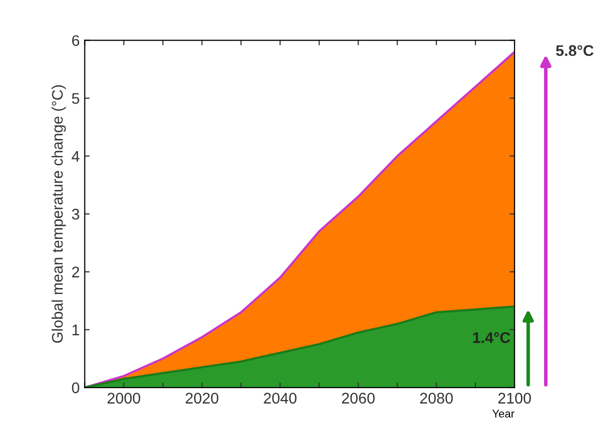 The width and height of the screenshot is (614, 448). Describe the element at coordinates (503, 414) in the screenshot. I see `x-axis-title: Year` at that location.